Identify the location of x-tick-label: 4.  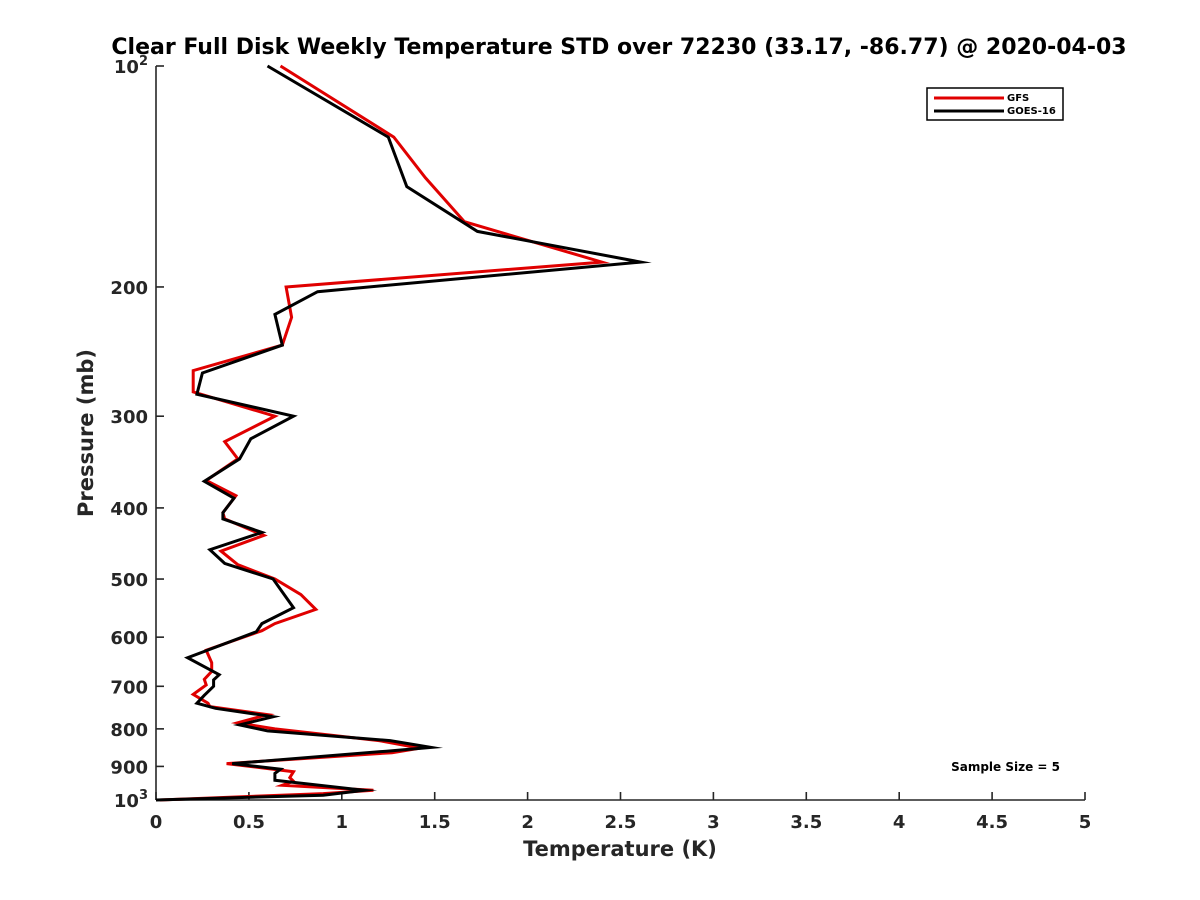
(899, 822).